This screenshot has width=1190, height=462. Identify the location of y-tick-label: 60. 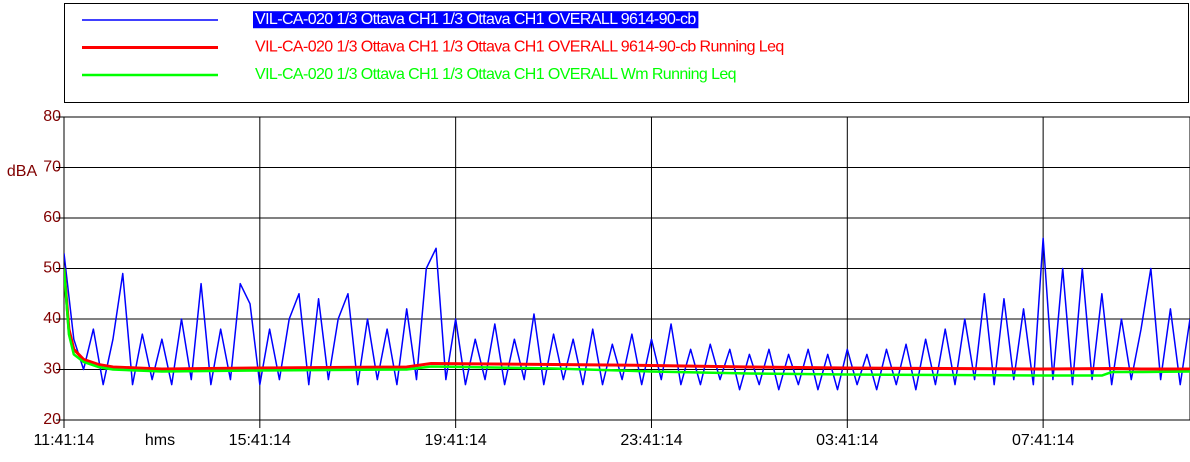
(52, 217).